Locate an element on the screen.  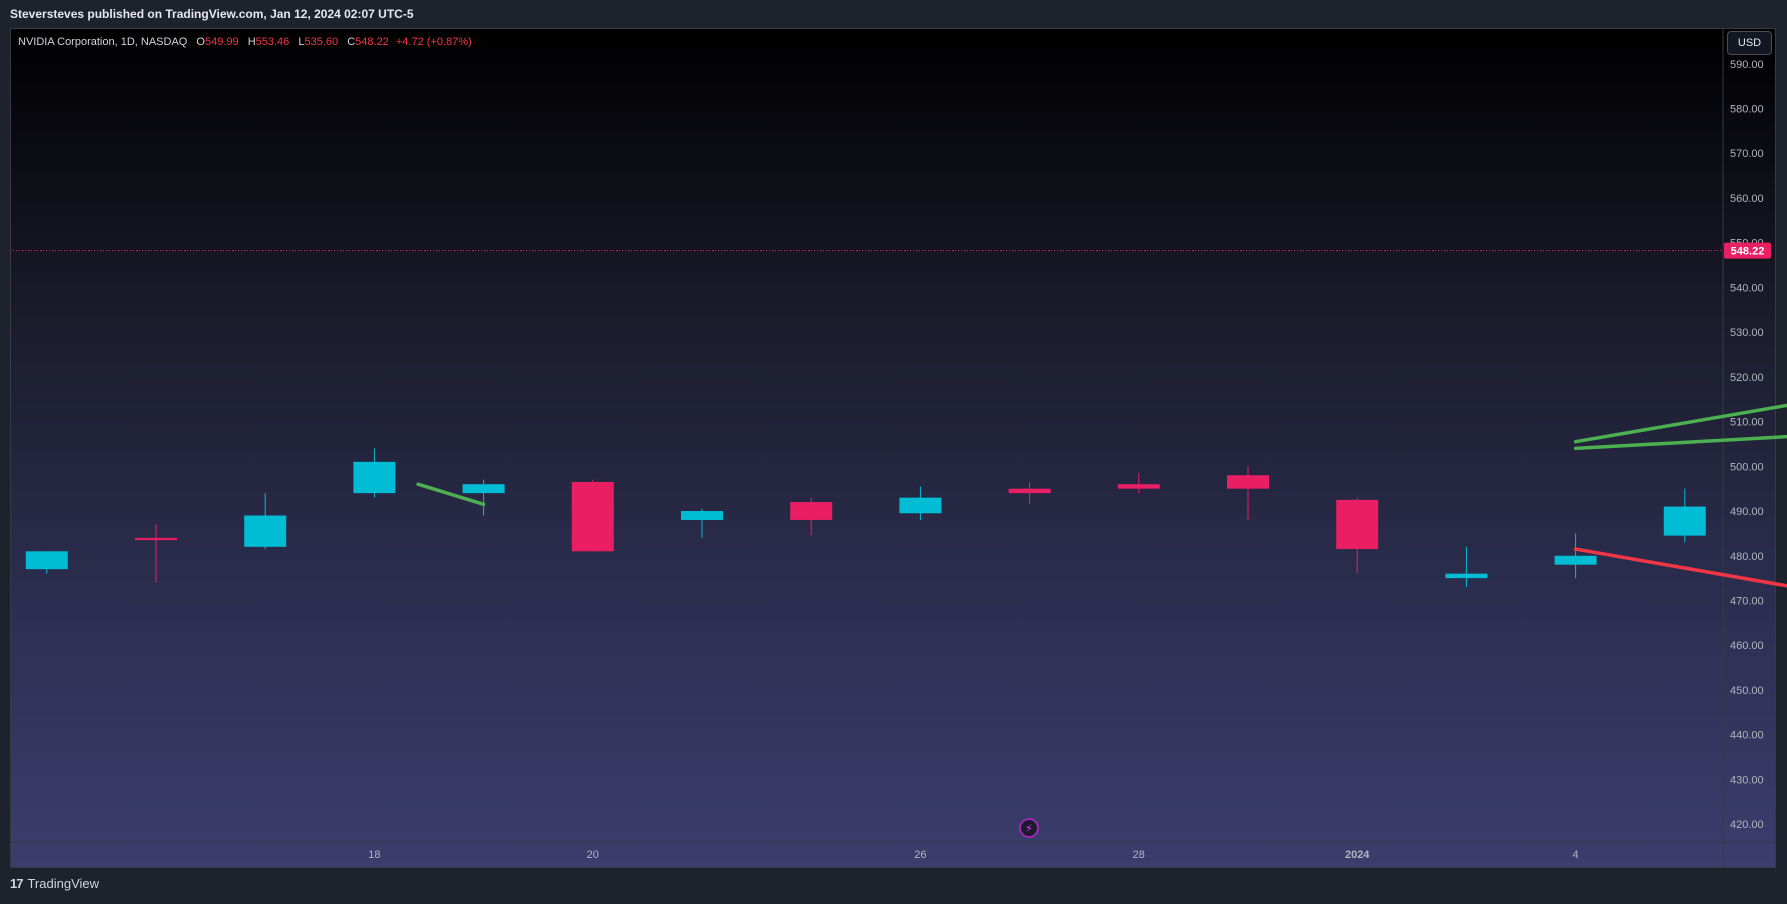
high-label: H is located at coordinates (251, 42).